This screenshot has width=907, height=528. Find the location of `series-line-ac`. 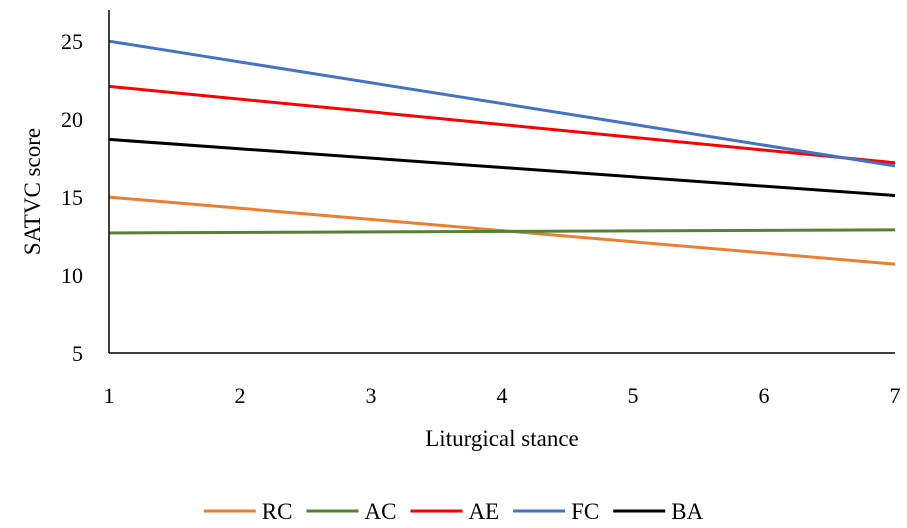

series-line-ac is located at coordinates (502, 231).